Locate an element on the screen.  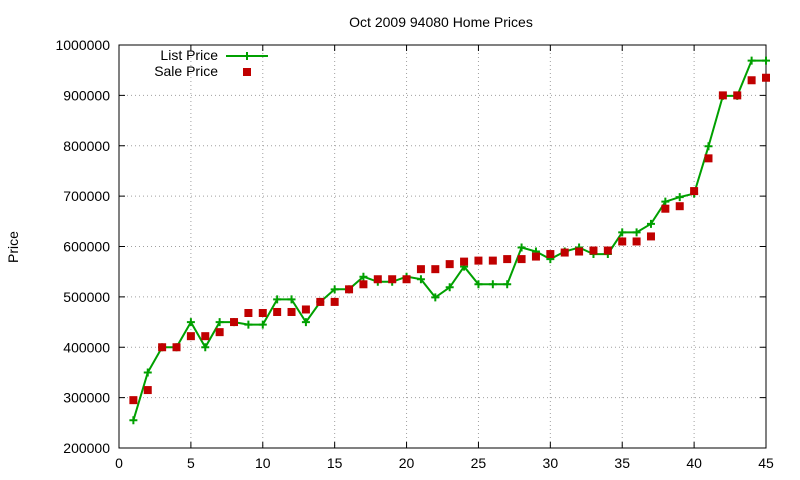
x-tick-label: 5 is located at coordinates (191, 463).